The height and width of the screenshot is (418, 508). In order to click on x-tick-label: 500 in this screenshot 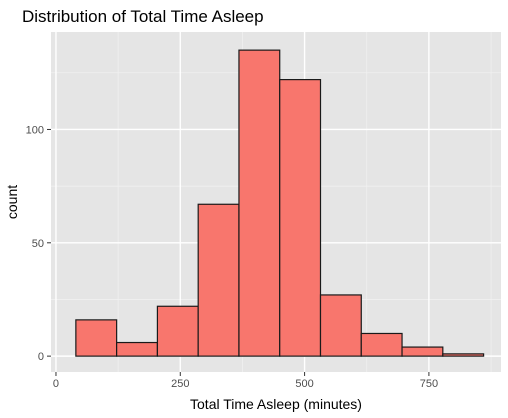, I will do `click(304, 384)`.